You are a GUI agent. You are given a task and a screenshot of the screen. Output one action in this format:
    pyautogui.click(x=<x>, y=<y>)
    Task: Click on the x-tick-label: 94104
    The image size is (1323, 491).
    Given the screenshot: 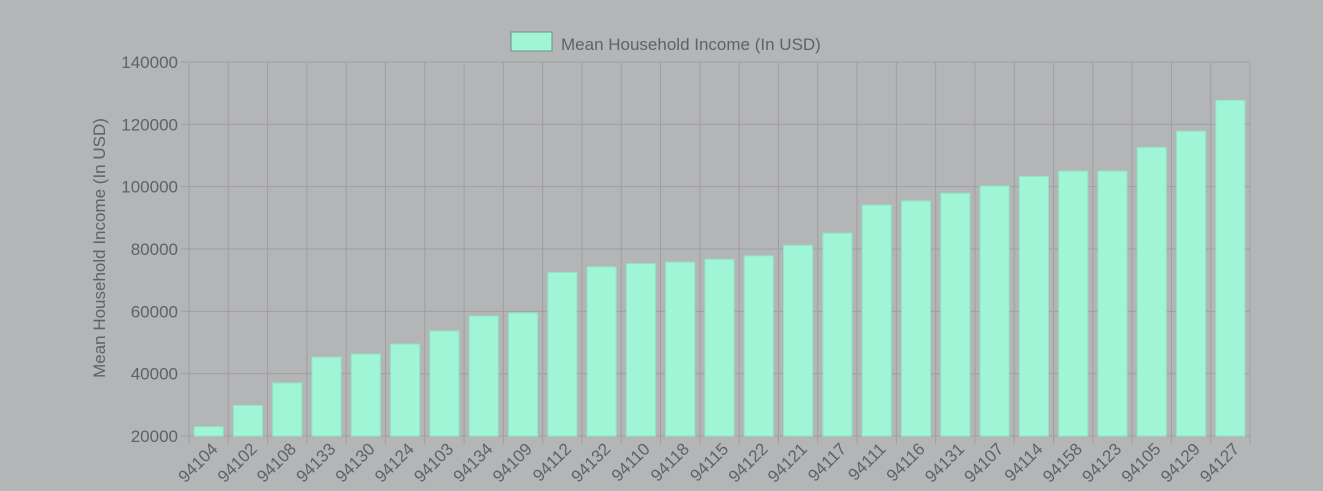 What is the action you would take?
    pyautogui.click(x=198, y=462)
    